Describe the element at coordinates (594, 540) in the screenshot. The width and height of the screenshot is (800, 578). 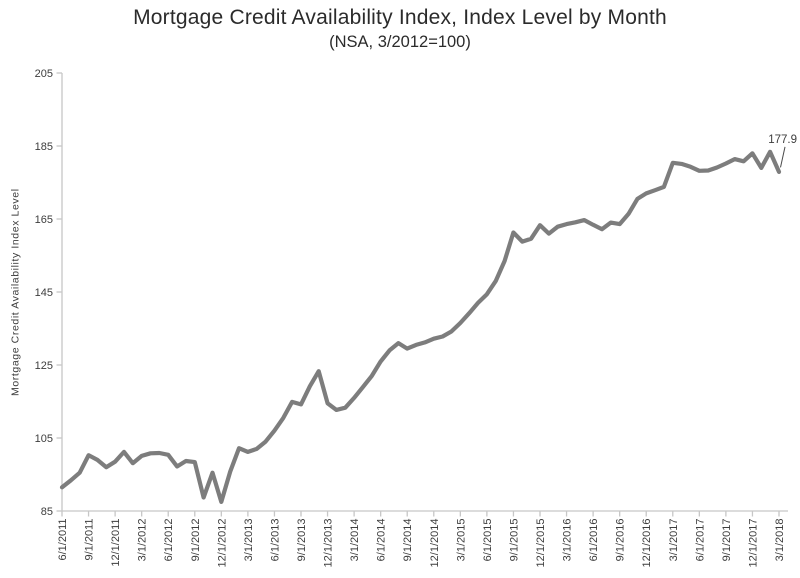
I see `x-tick-label: 6/1/2016` at that location.